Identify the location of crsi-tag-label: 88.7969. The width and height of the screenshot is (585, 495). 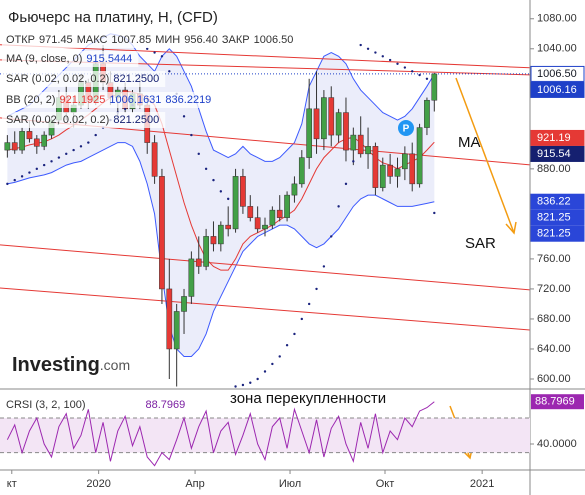
(555, 402).